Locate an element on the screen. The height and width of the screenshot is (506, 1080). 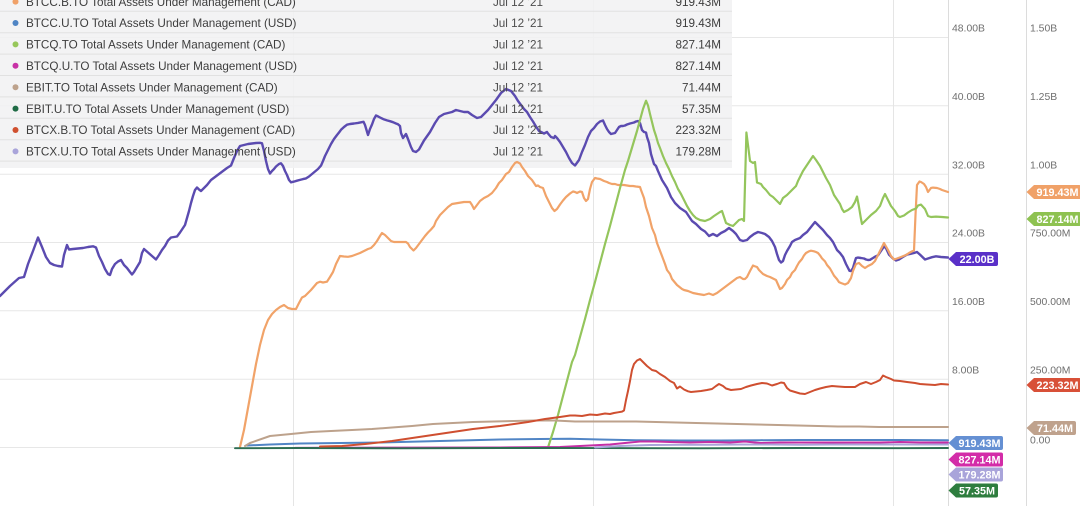
svg-text: 22.00B is located at coordinates (977, 260).